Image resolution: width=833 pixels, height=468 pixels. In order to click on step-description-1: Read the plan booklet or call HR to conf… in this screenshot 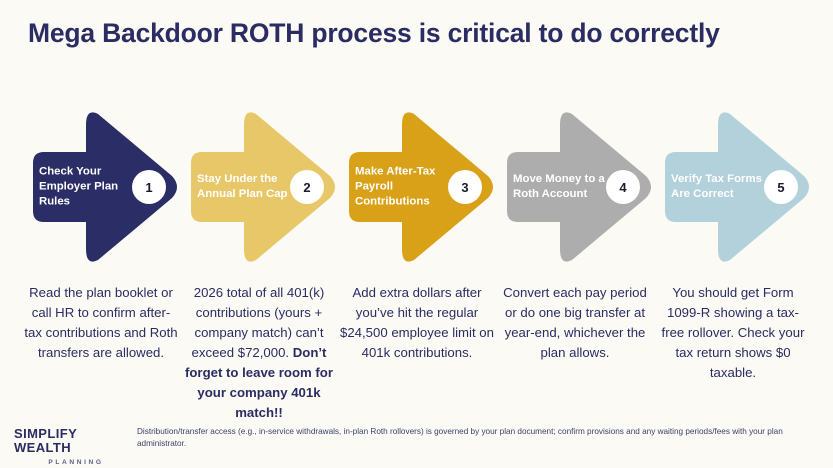, I will do `click(101, 323)`.